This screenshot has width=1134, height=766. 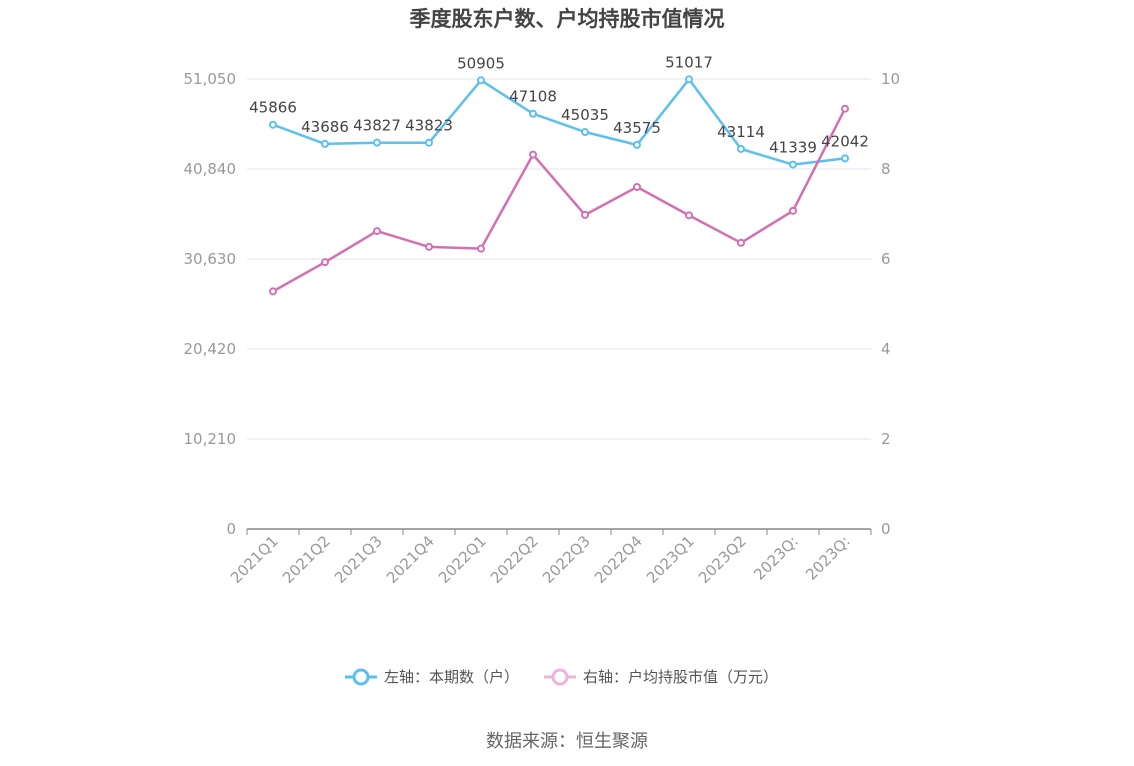 What do you see at coordinates (618, 559) in the screenshot?
I see `x-tick-label: 2022Q4` at bounding box center [618, 559].